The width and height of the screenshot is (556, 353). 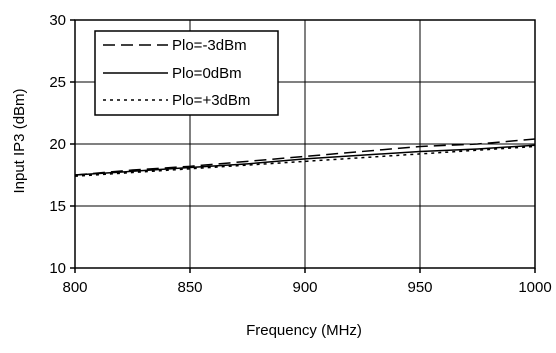 I want to click on legend: Plo=-3dBm Plo=0dBm Plo=+3dBm, so click(x=186, y=73).